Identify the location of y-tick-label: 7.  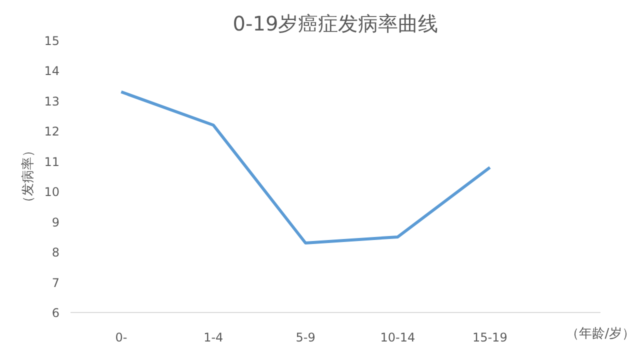
(56, 283).